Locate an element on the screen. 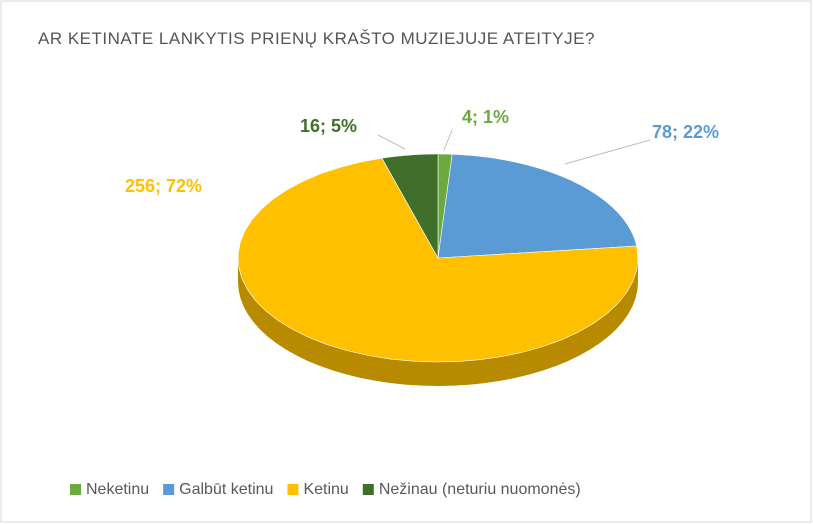 The height and width of the screenshot is (524, 813). legend-label: Neketinu is located at coordinates (117, 489).